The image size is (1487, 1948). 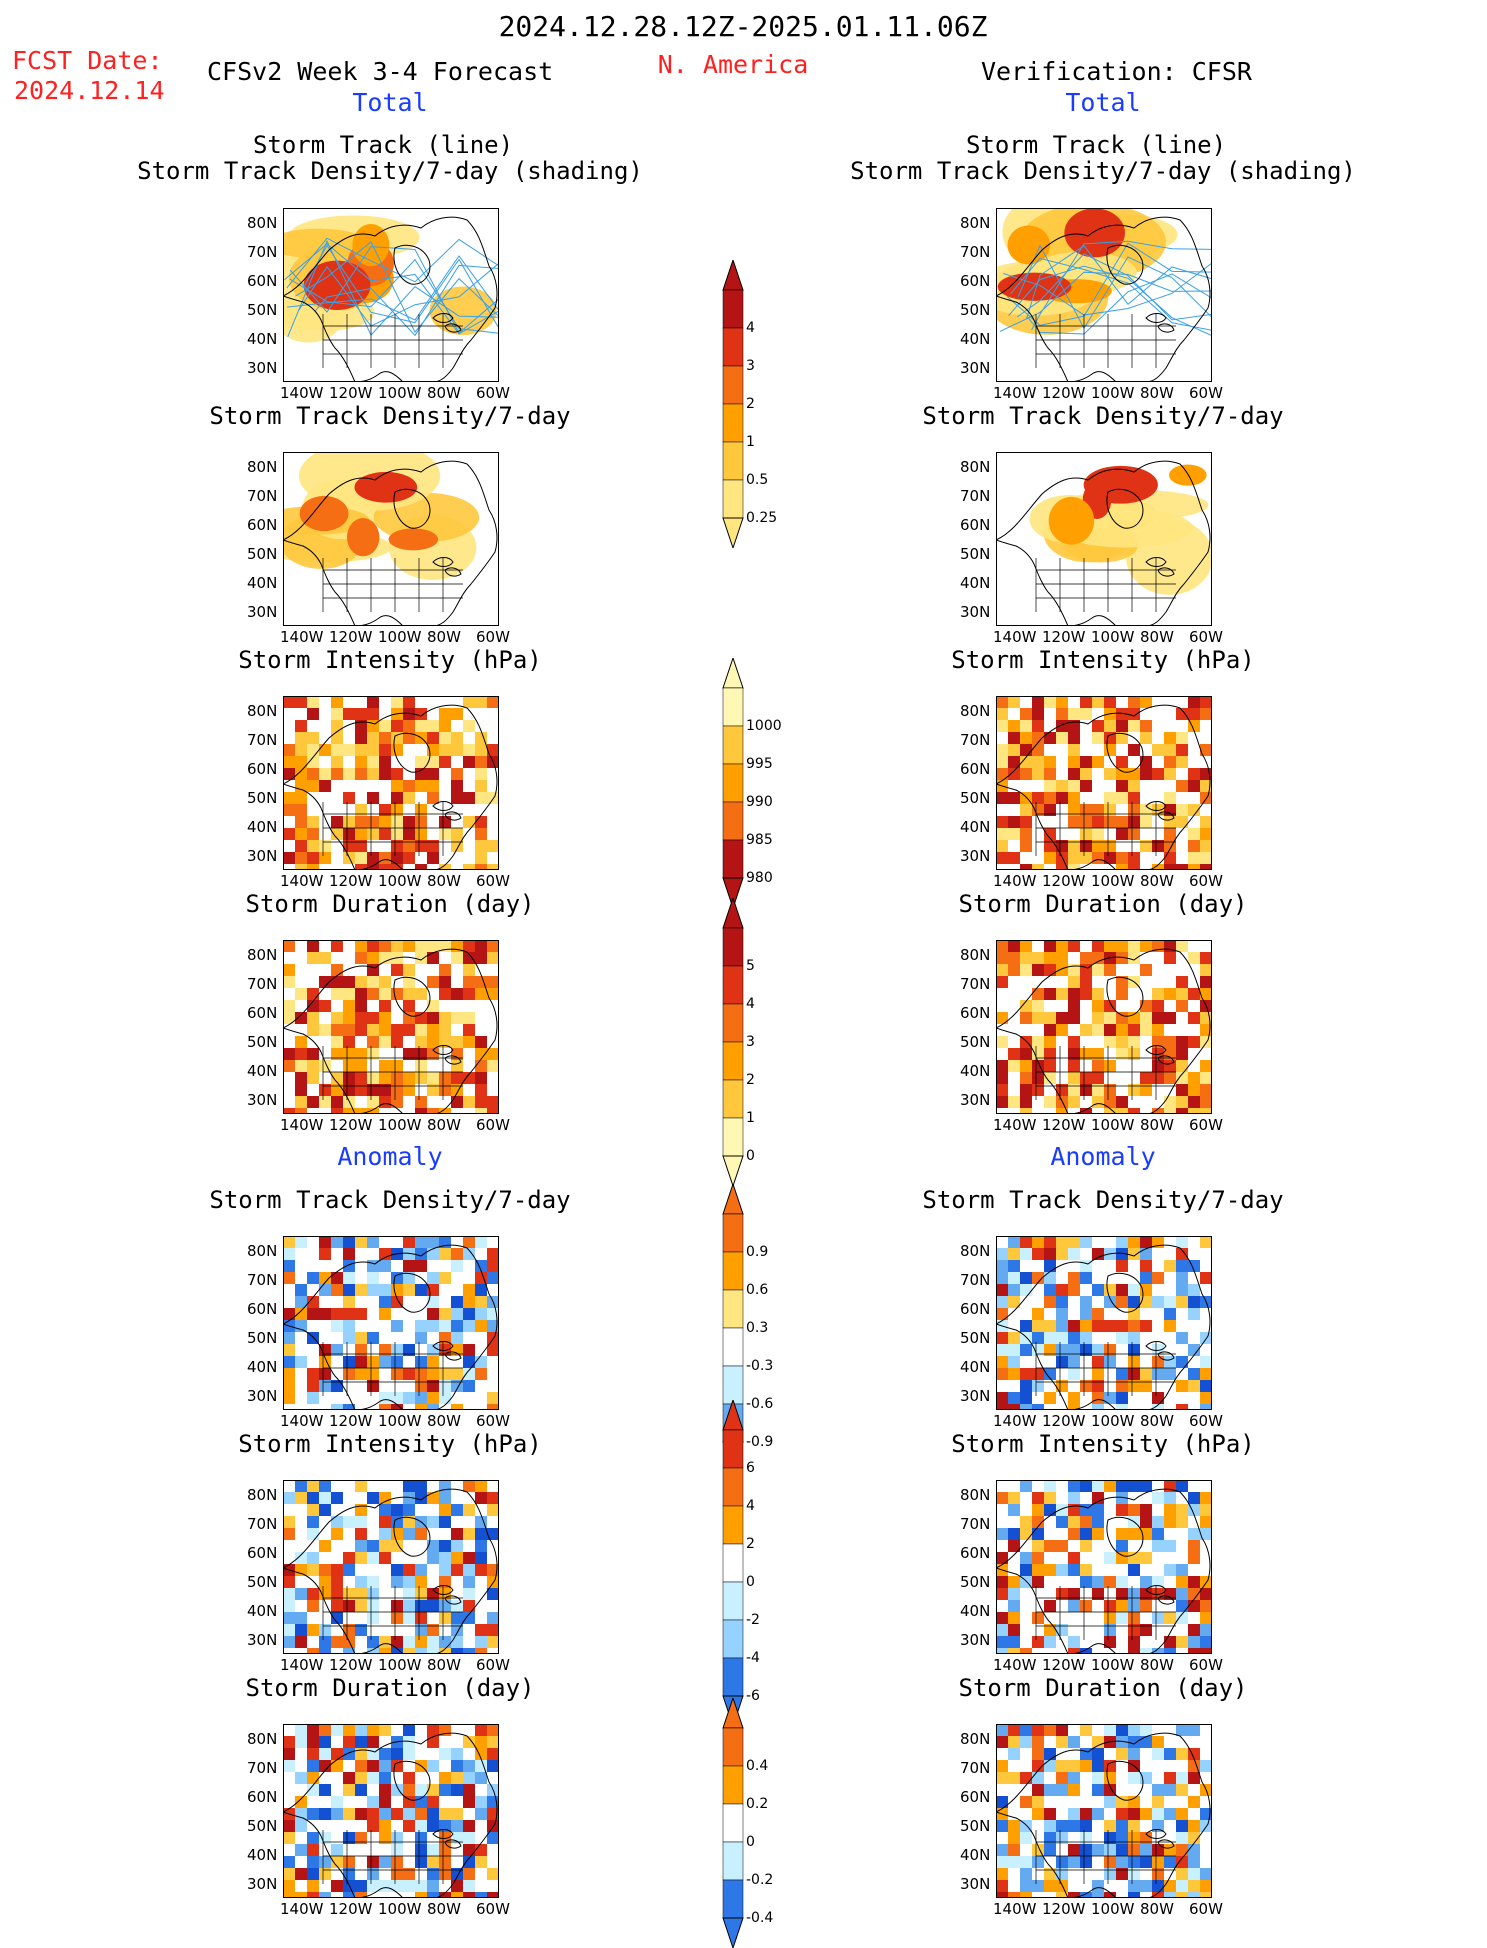 I want to click on shading-duration-anom-left, so click(x=391, y=1811).